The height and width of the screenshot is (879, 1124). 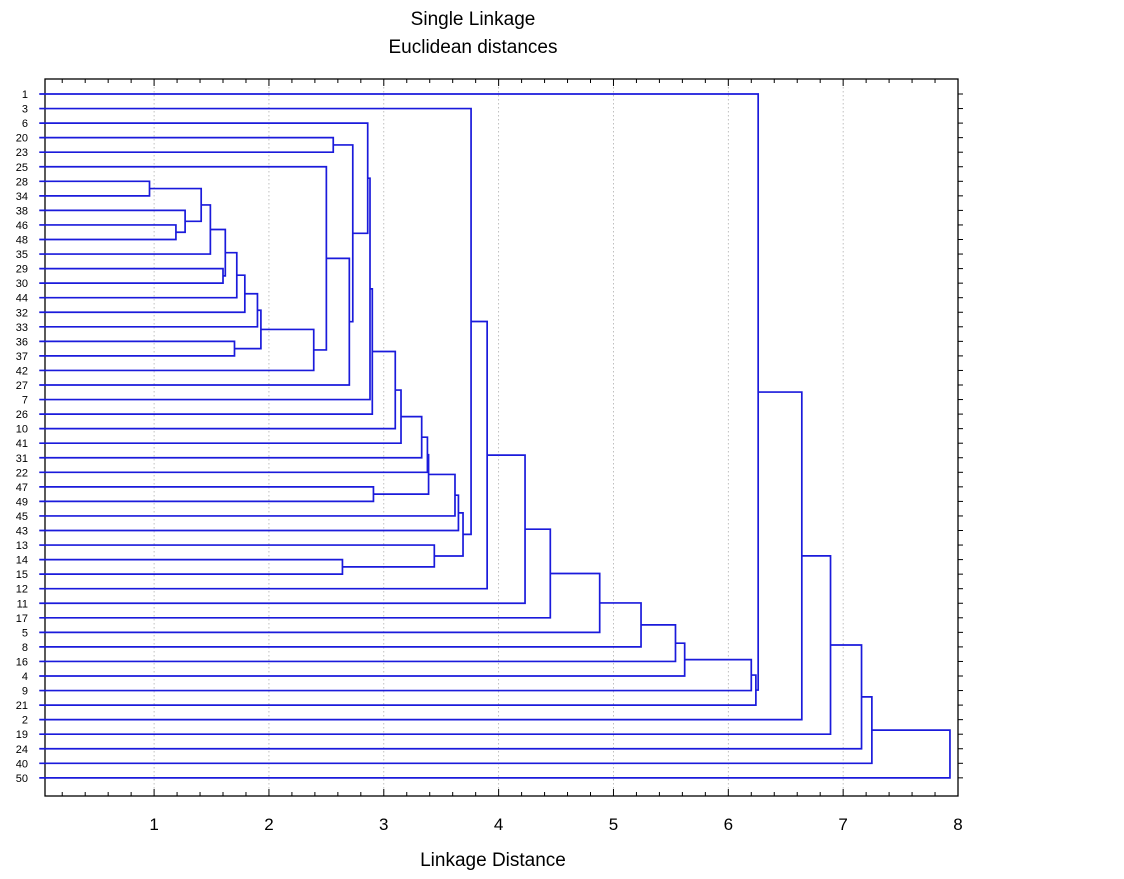 I want to click on leaf-label-48: 48, so click(x=22, y=241).